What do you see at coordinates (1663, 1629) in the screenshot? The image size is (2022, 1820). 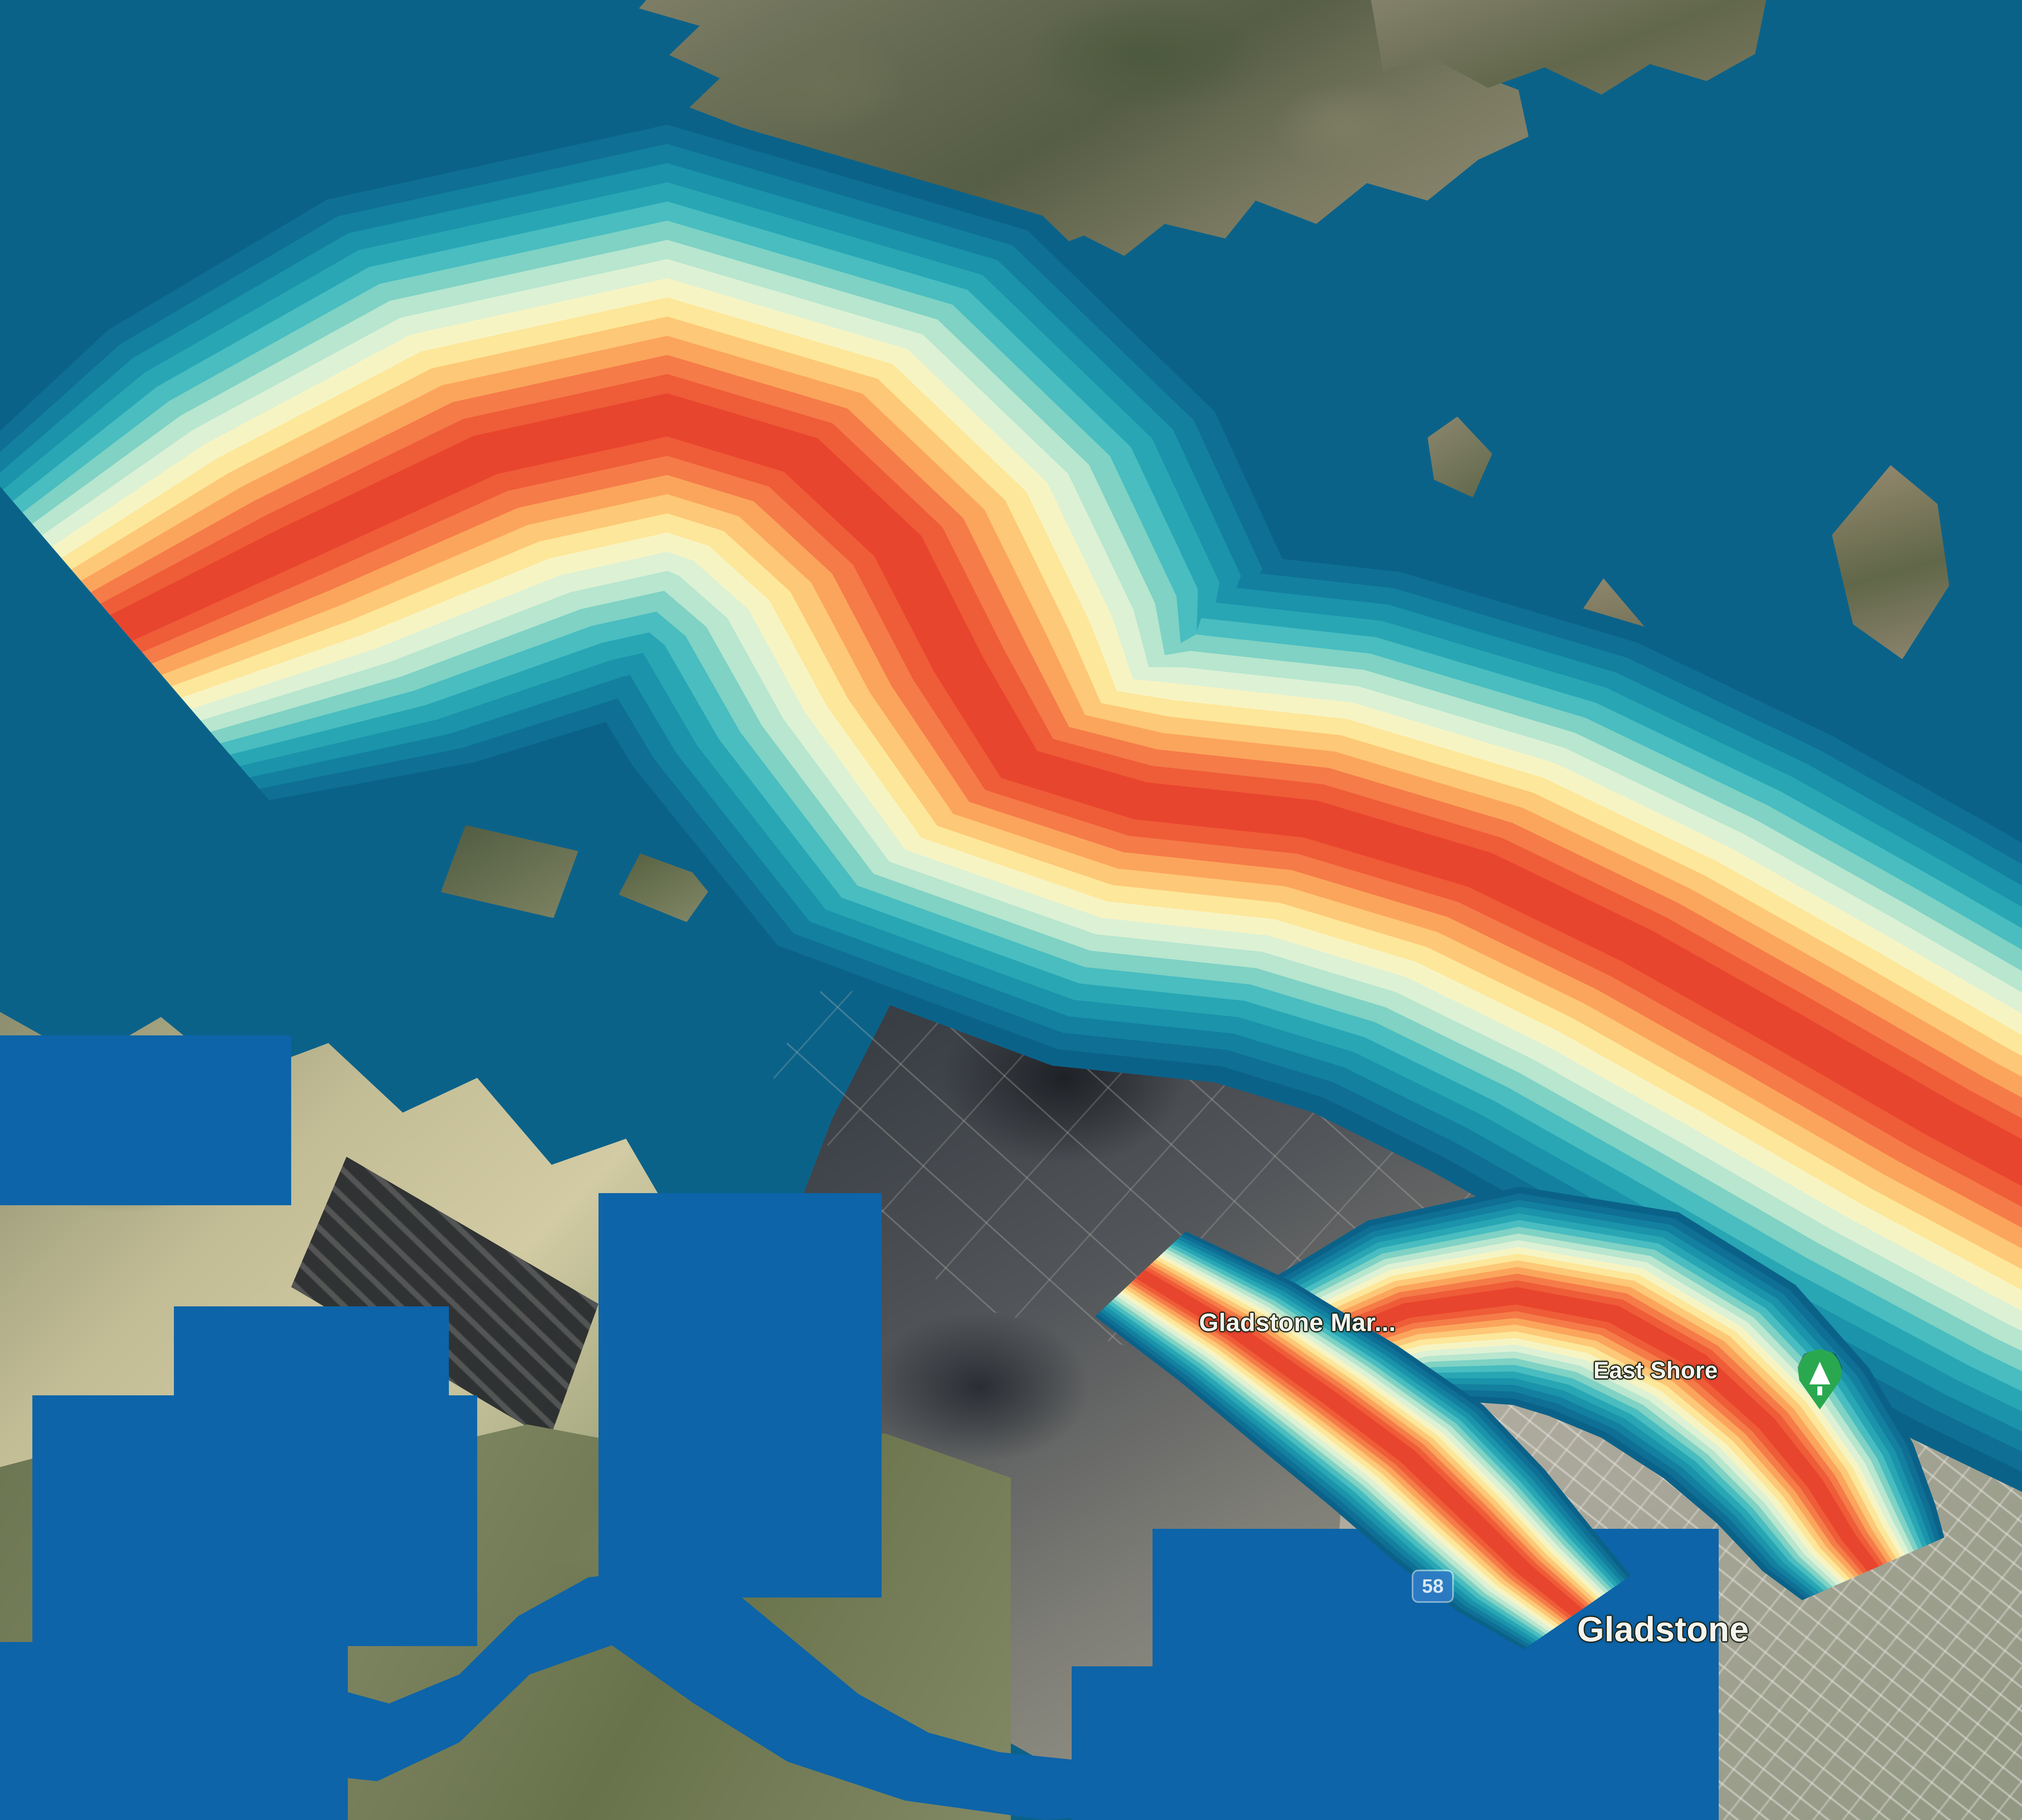 I see `map-label-gladstone: Gladstone` at bounding box center [1663, 1629].